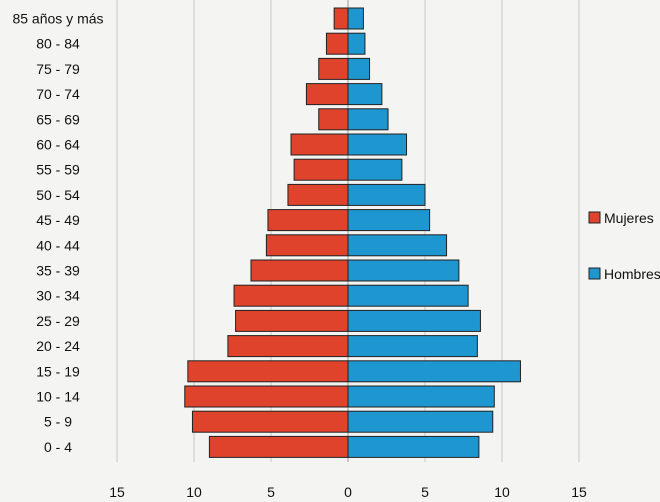  I want to click on category-label-16: 5 - 9, so click(58, 422).